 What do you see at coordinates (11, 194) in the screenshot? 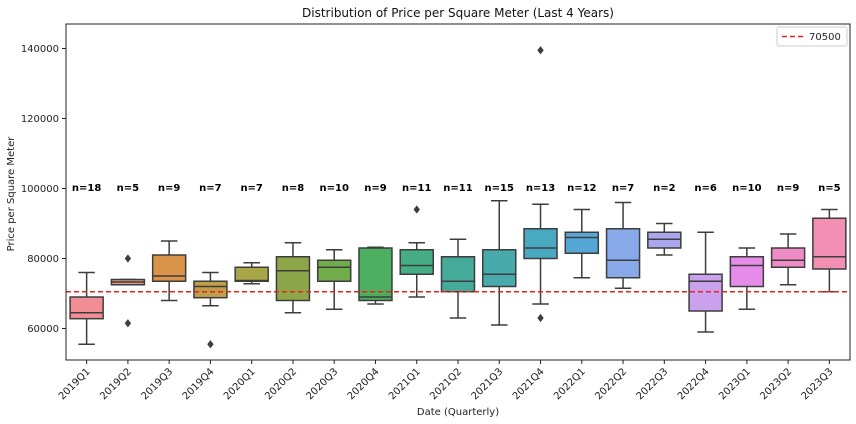
I see `y-axis-label: Price per Square Meter` at bounding box center [11, 194].